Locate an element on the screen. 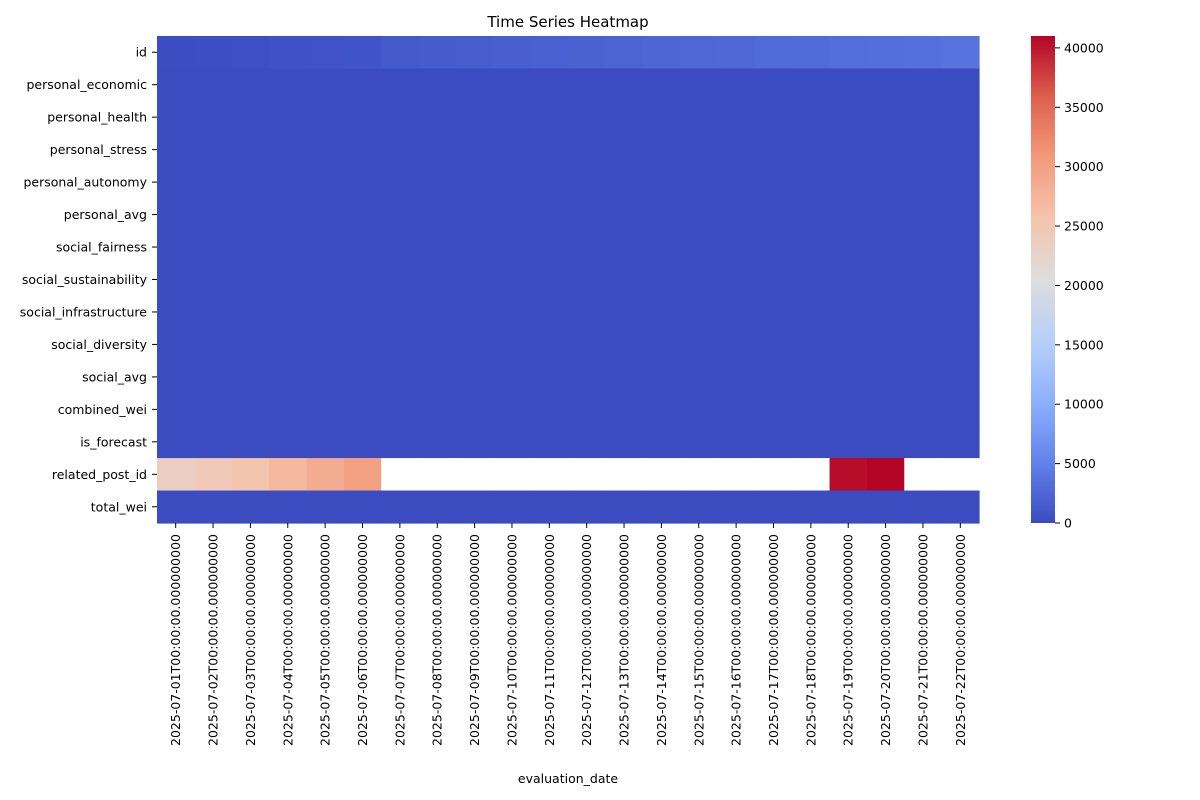  y-tick-label: social_fairness is located at coordinates (101, 247).